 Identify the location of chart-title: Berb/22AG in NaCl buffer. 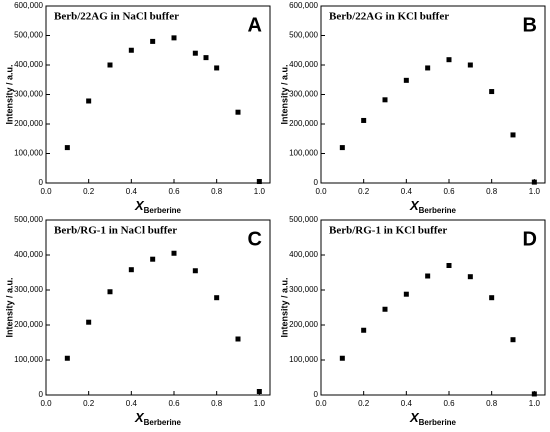
(116, 17).